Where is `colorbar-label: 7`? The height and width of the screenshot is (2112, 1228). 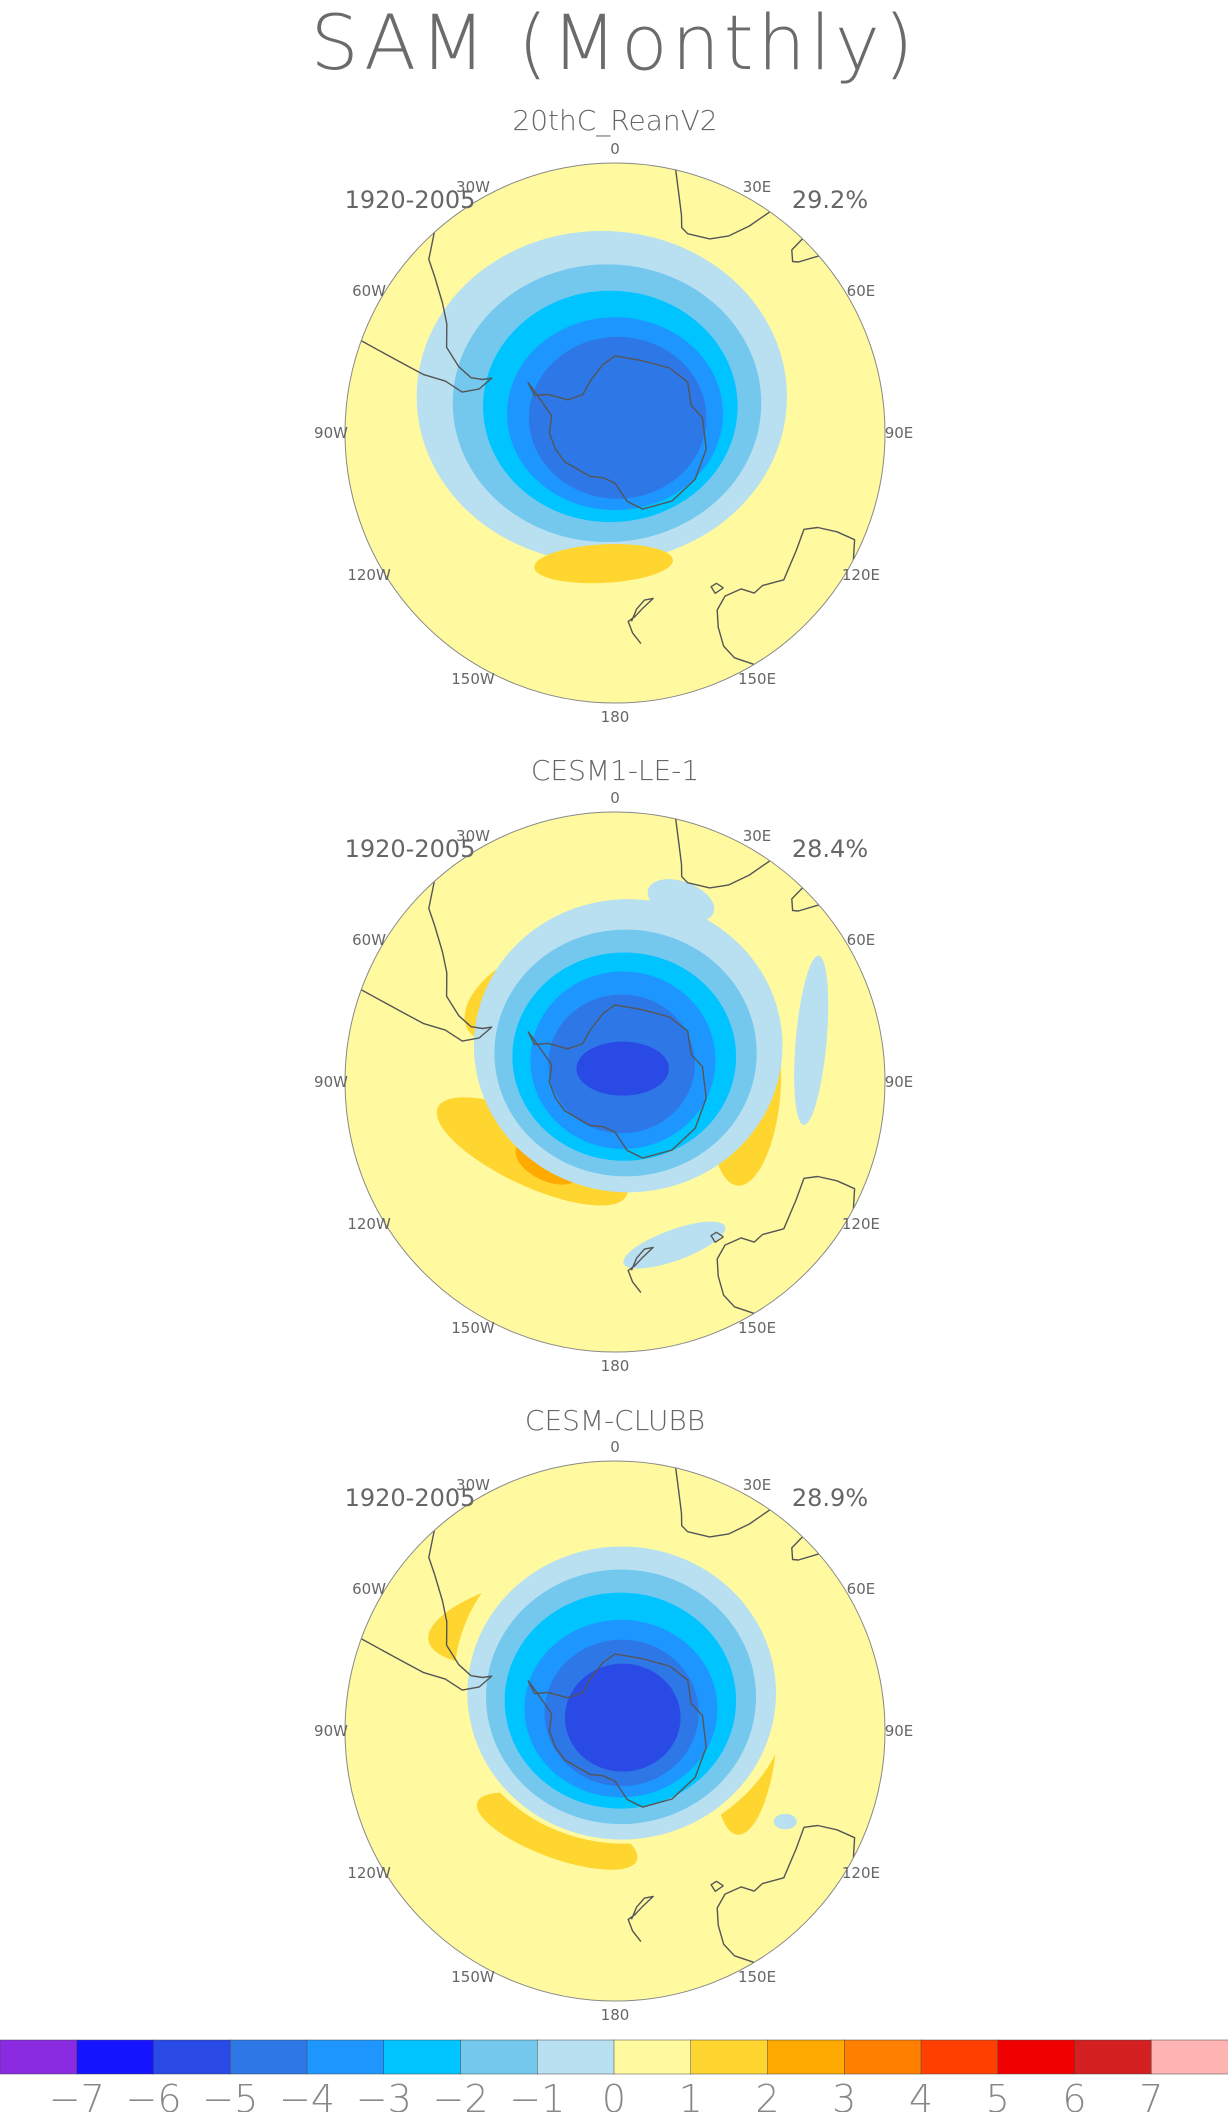
colorbar-label: 7 is located at coordinates (1151, 2094).